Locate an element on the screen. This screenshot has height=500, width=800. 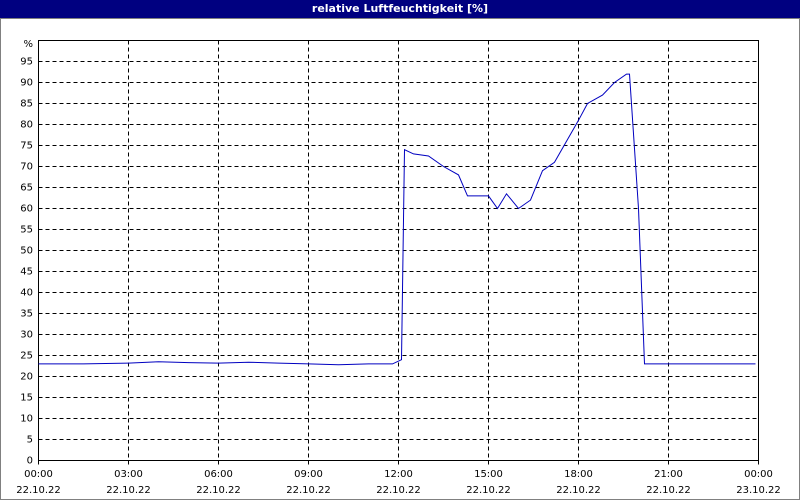
y-tick-label: 10 is located at coordinates (26, 419).